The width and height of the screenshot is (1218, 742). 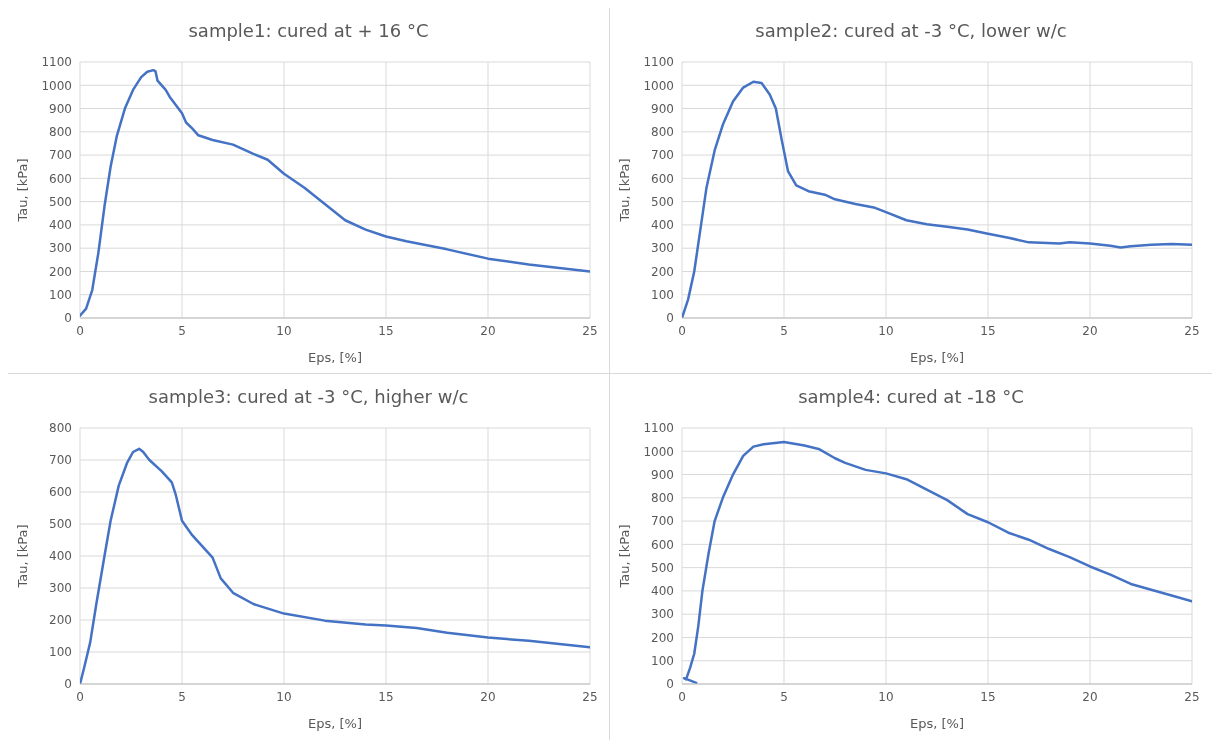 I want to click on chart-title: sample2: cured at -3 °C, lower w/c, so click(x=911, y=31).